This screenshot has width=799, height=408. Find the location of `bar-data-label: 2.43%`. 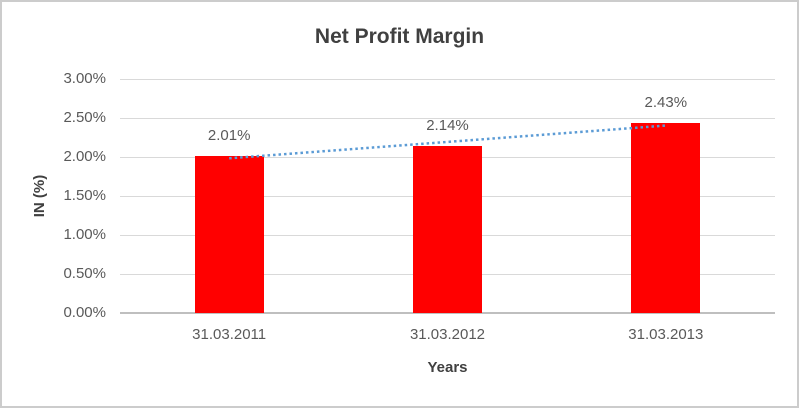

bar-data-label: 2.43% is located at coordinates (666, 103).